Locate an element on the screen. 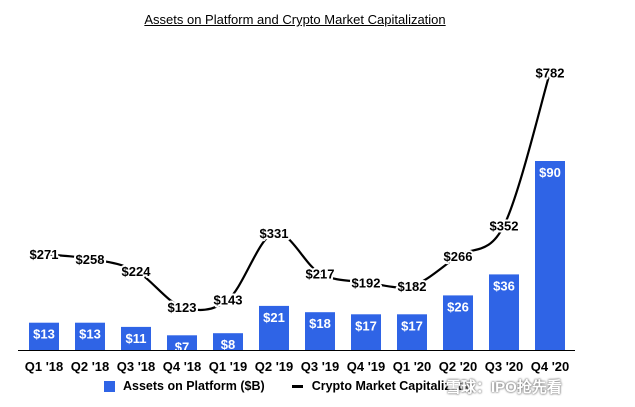 Image resolution: width=635 pixels, height=407 pixels. line-value-label: $123 is located at coordinates (182, 307).